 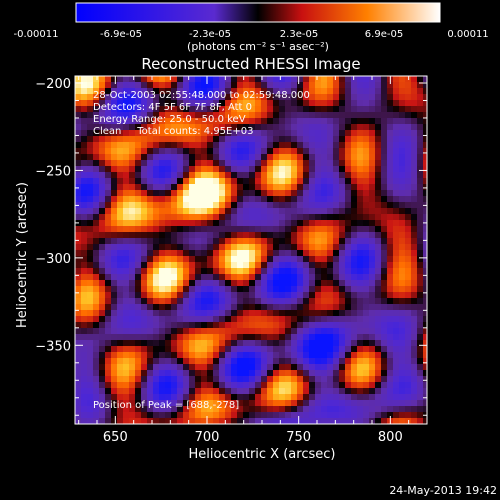 What do you see at coordinates (121, 34) in the screenshot?
I see `colorbar-tick-label: -6.9e-05` at bounding box center [121, 34].